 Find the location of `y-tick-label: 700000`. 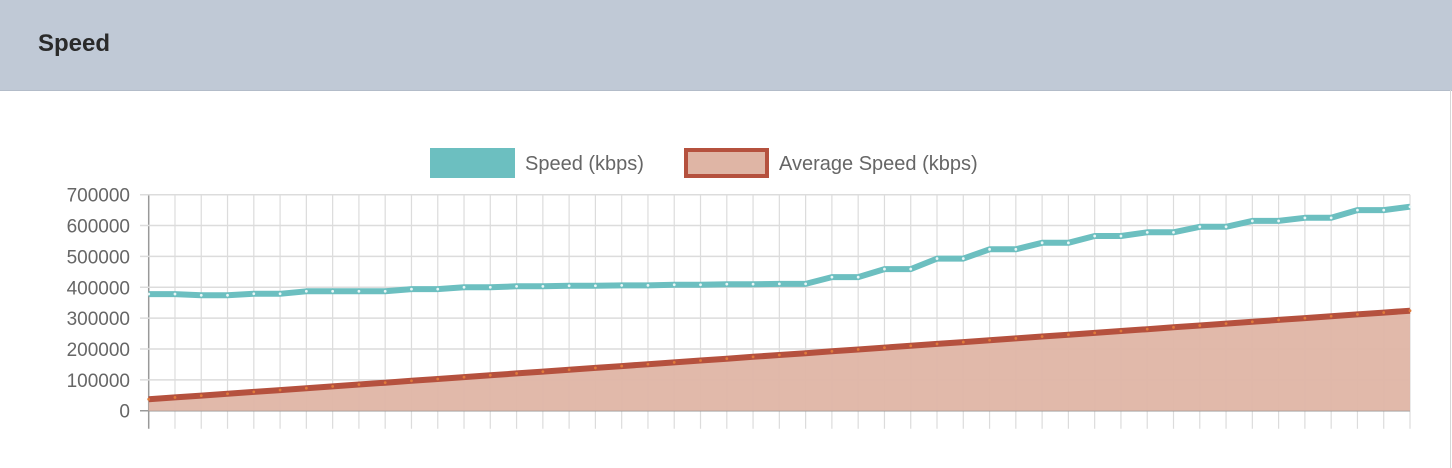

y-tick-label: 700000 is located at coordinates (98, 196).